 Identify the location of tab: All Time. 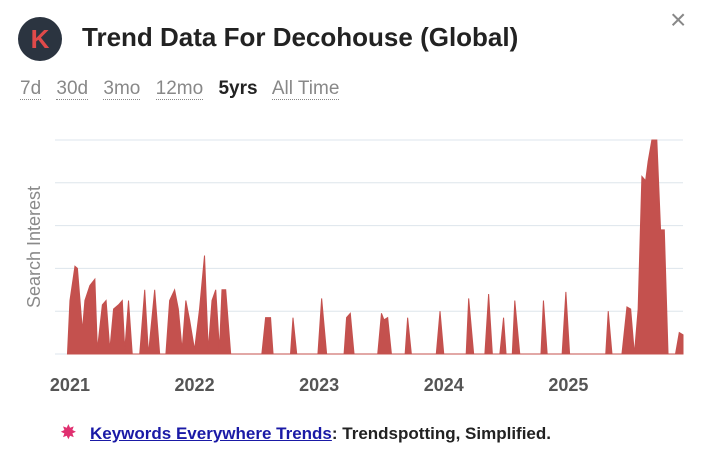
(305, 89).